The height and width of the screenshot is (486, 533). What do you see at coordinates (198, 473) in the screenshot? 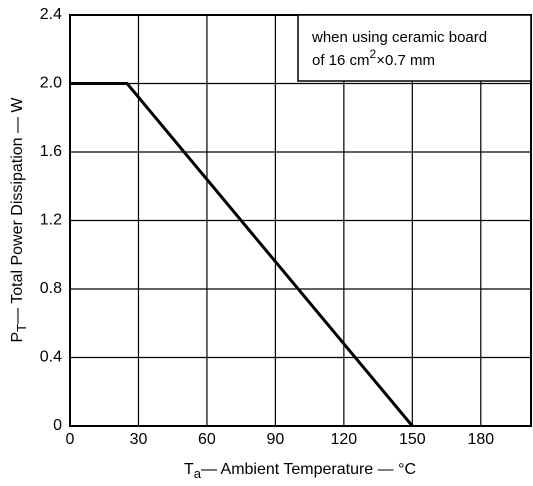
I see `x-label-sub: a` at bounding box center [198, 473].